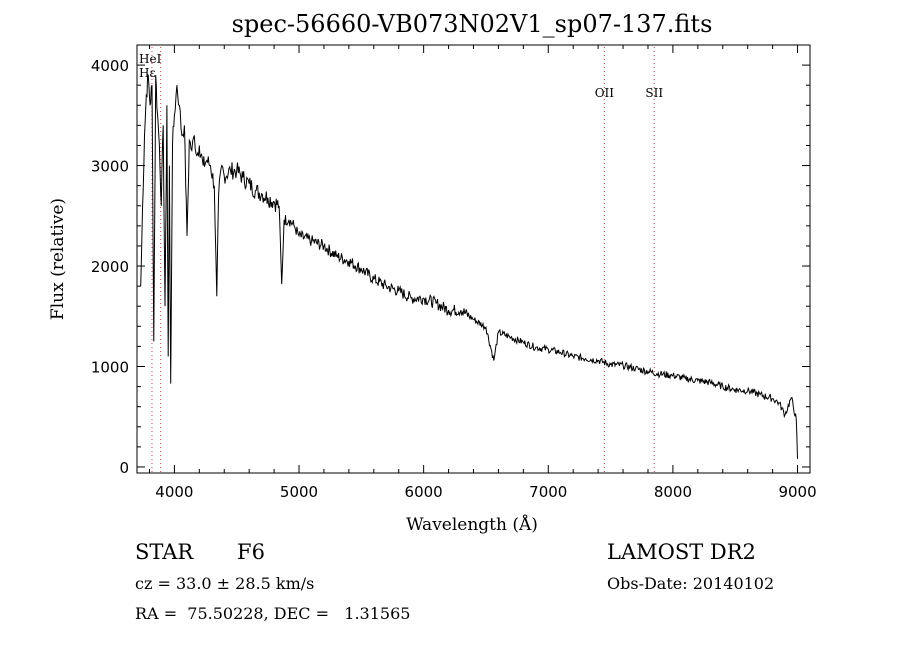 The width and height of the screenshot is (900, 650). What do you see at coordinates (673, 492) in the screenshot?
I see `x-tick-label: 8000` at bounding box center [673, 492].